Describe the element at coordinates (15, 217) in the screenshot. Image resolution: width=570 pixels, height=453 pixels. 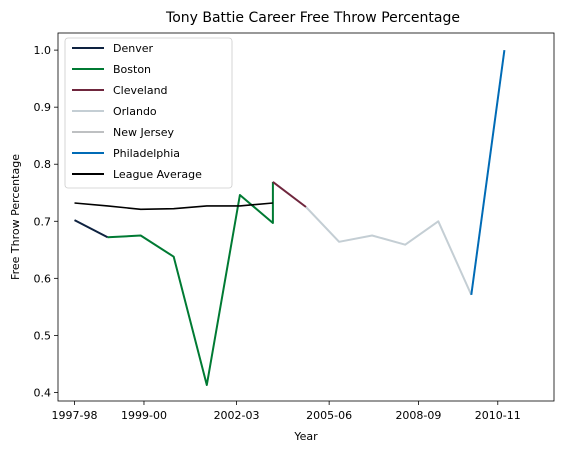
I see `y-axis-label: Free Throw Percentage` at that location.